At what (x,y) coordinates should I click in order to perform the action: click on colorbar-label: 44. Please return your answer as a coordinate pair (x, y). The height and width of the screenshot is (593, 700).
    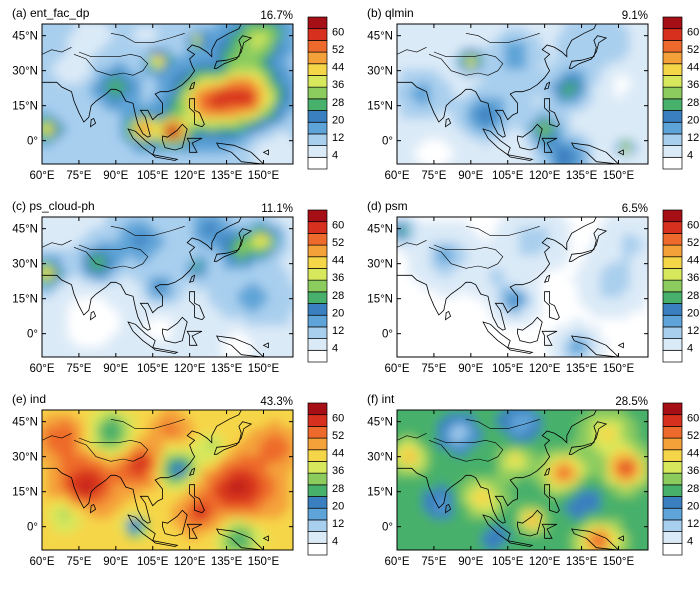
    Looking at the image, I should click on (338, 68).